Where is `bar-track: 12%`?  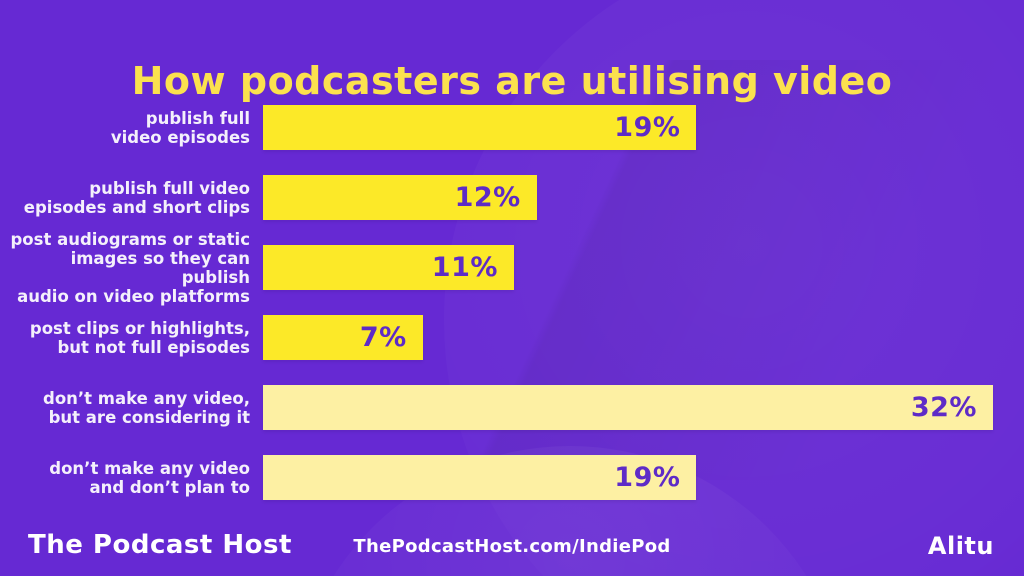
bar-track: 12% is located at coordinates (628, 197).